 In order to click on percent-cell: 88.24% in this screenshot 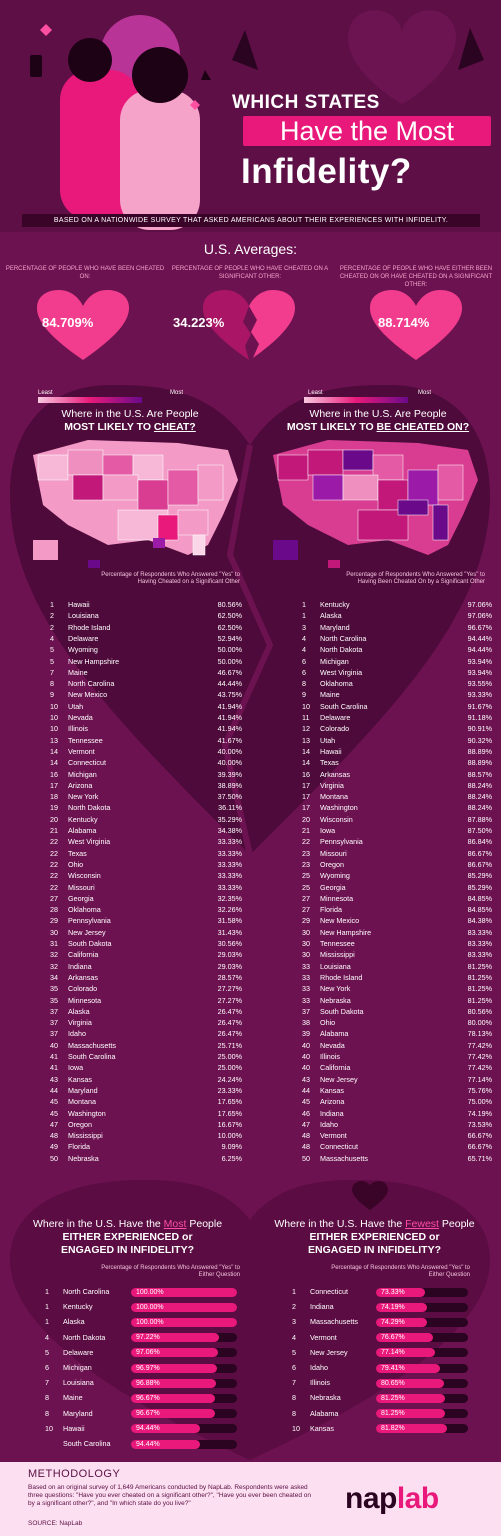, I will do `click(479, 808)`.